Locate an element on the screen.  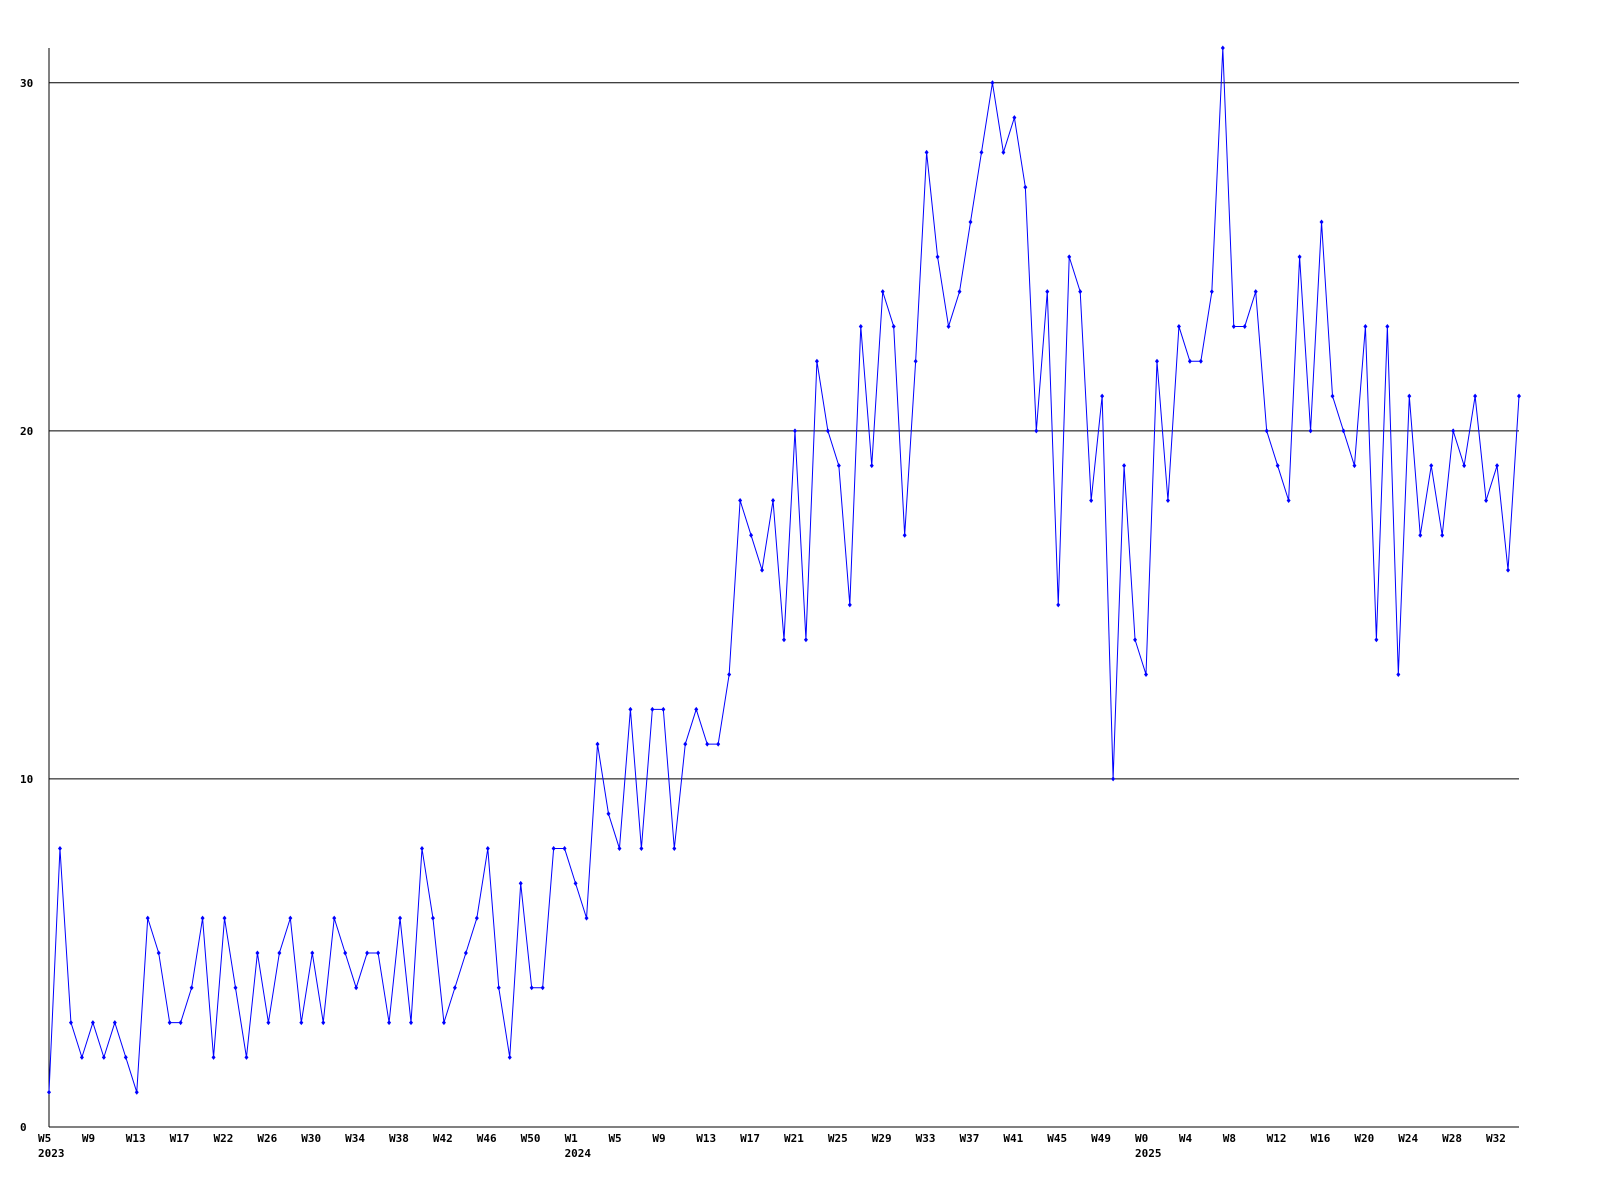
x-tick-label: W45 is located at coordinates (1057, 1138).